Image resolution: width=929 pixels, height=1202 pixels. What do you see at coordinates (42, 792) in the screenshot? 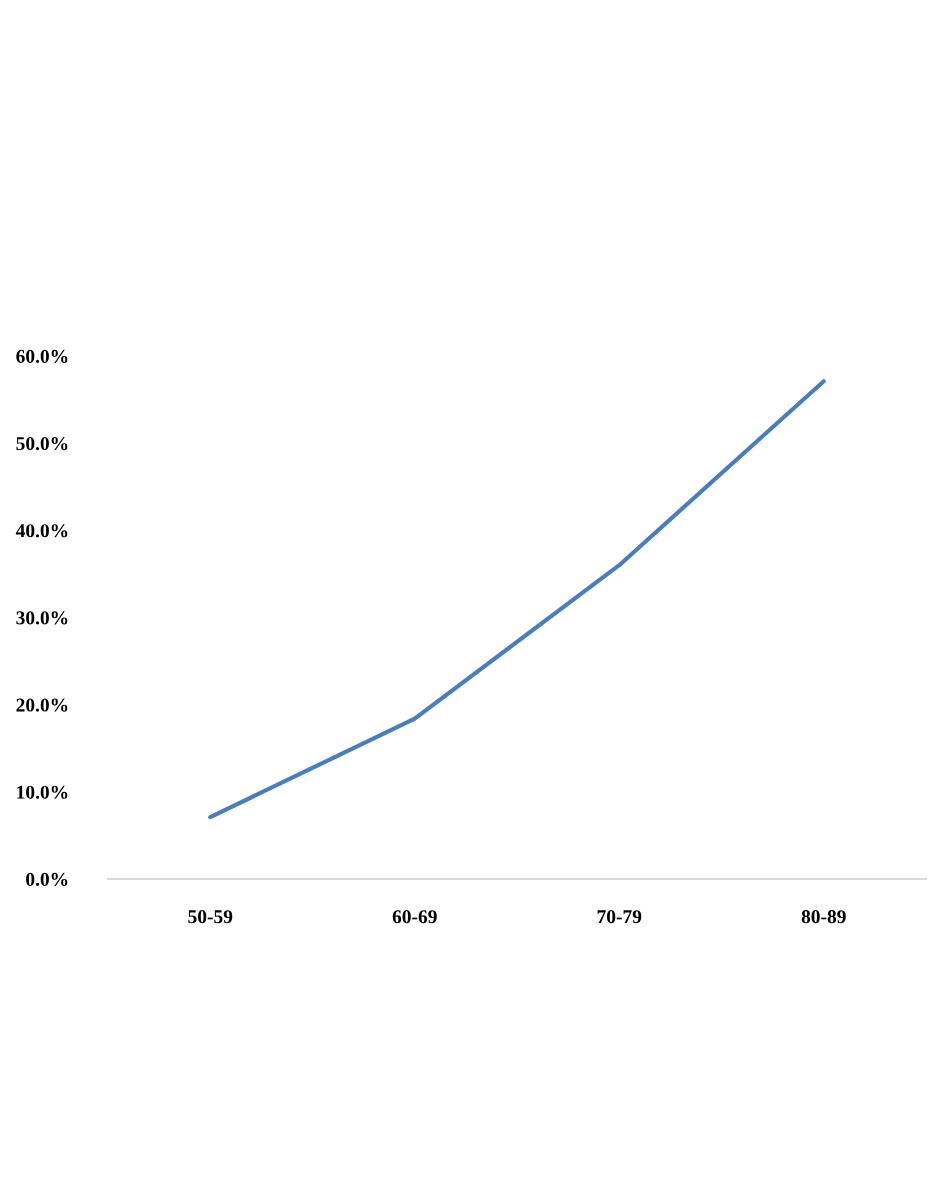
I see `y-tick-label: 10.0%` at bounding box center [42, 792].